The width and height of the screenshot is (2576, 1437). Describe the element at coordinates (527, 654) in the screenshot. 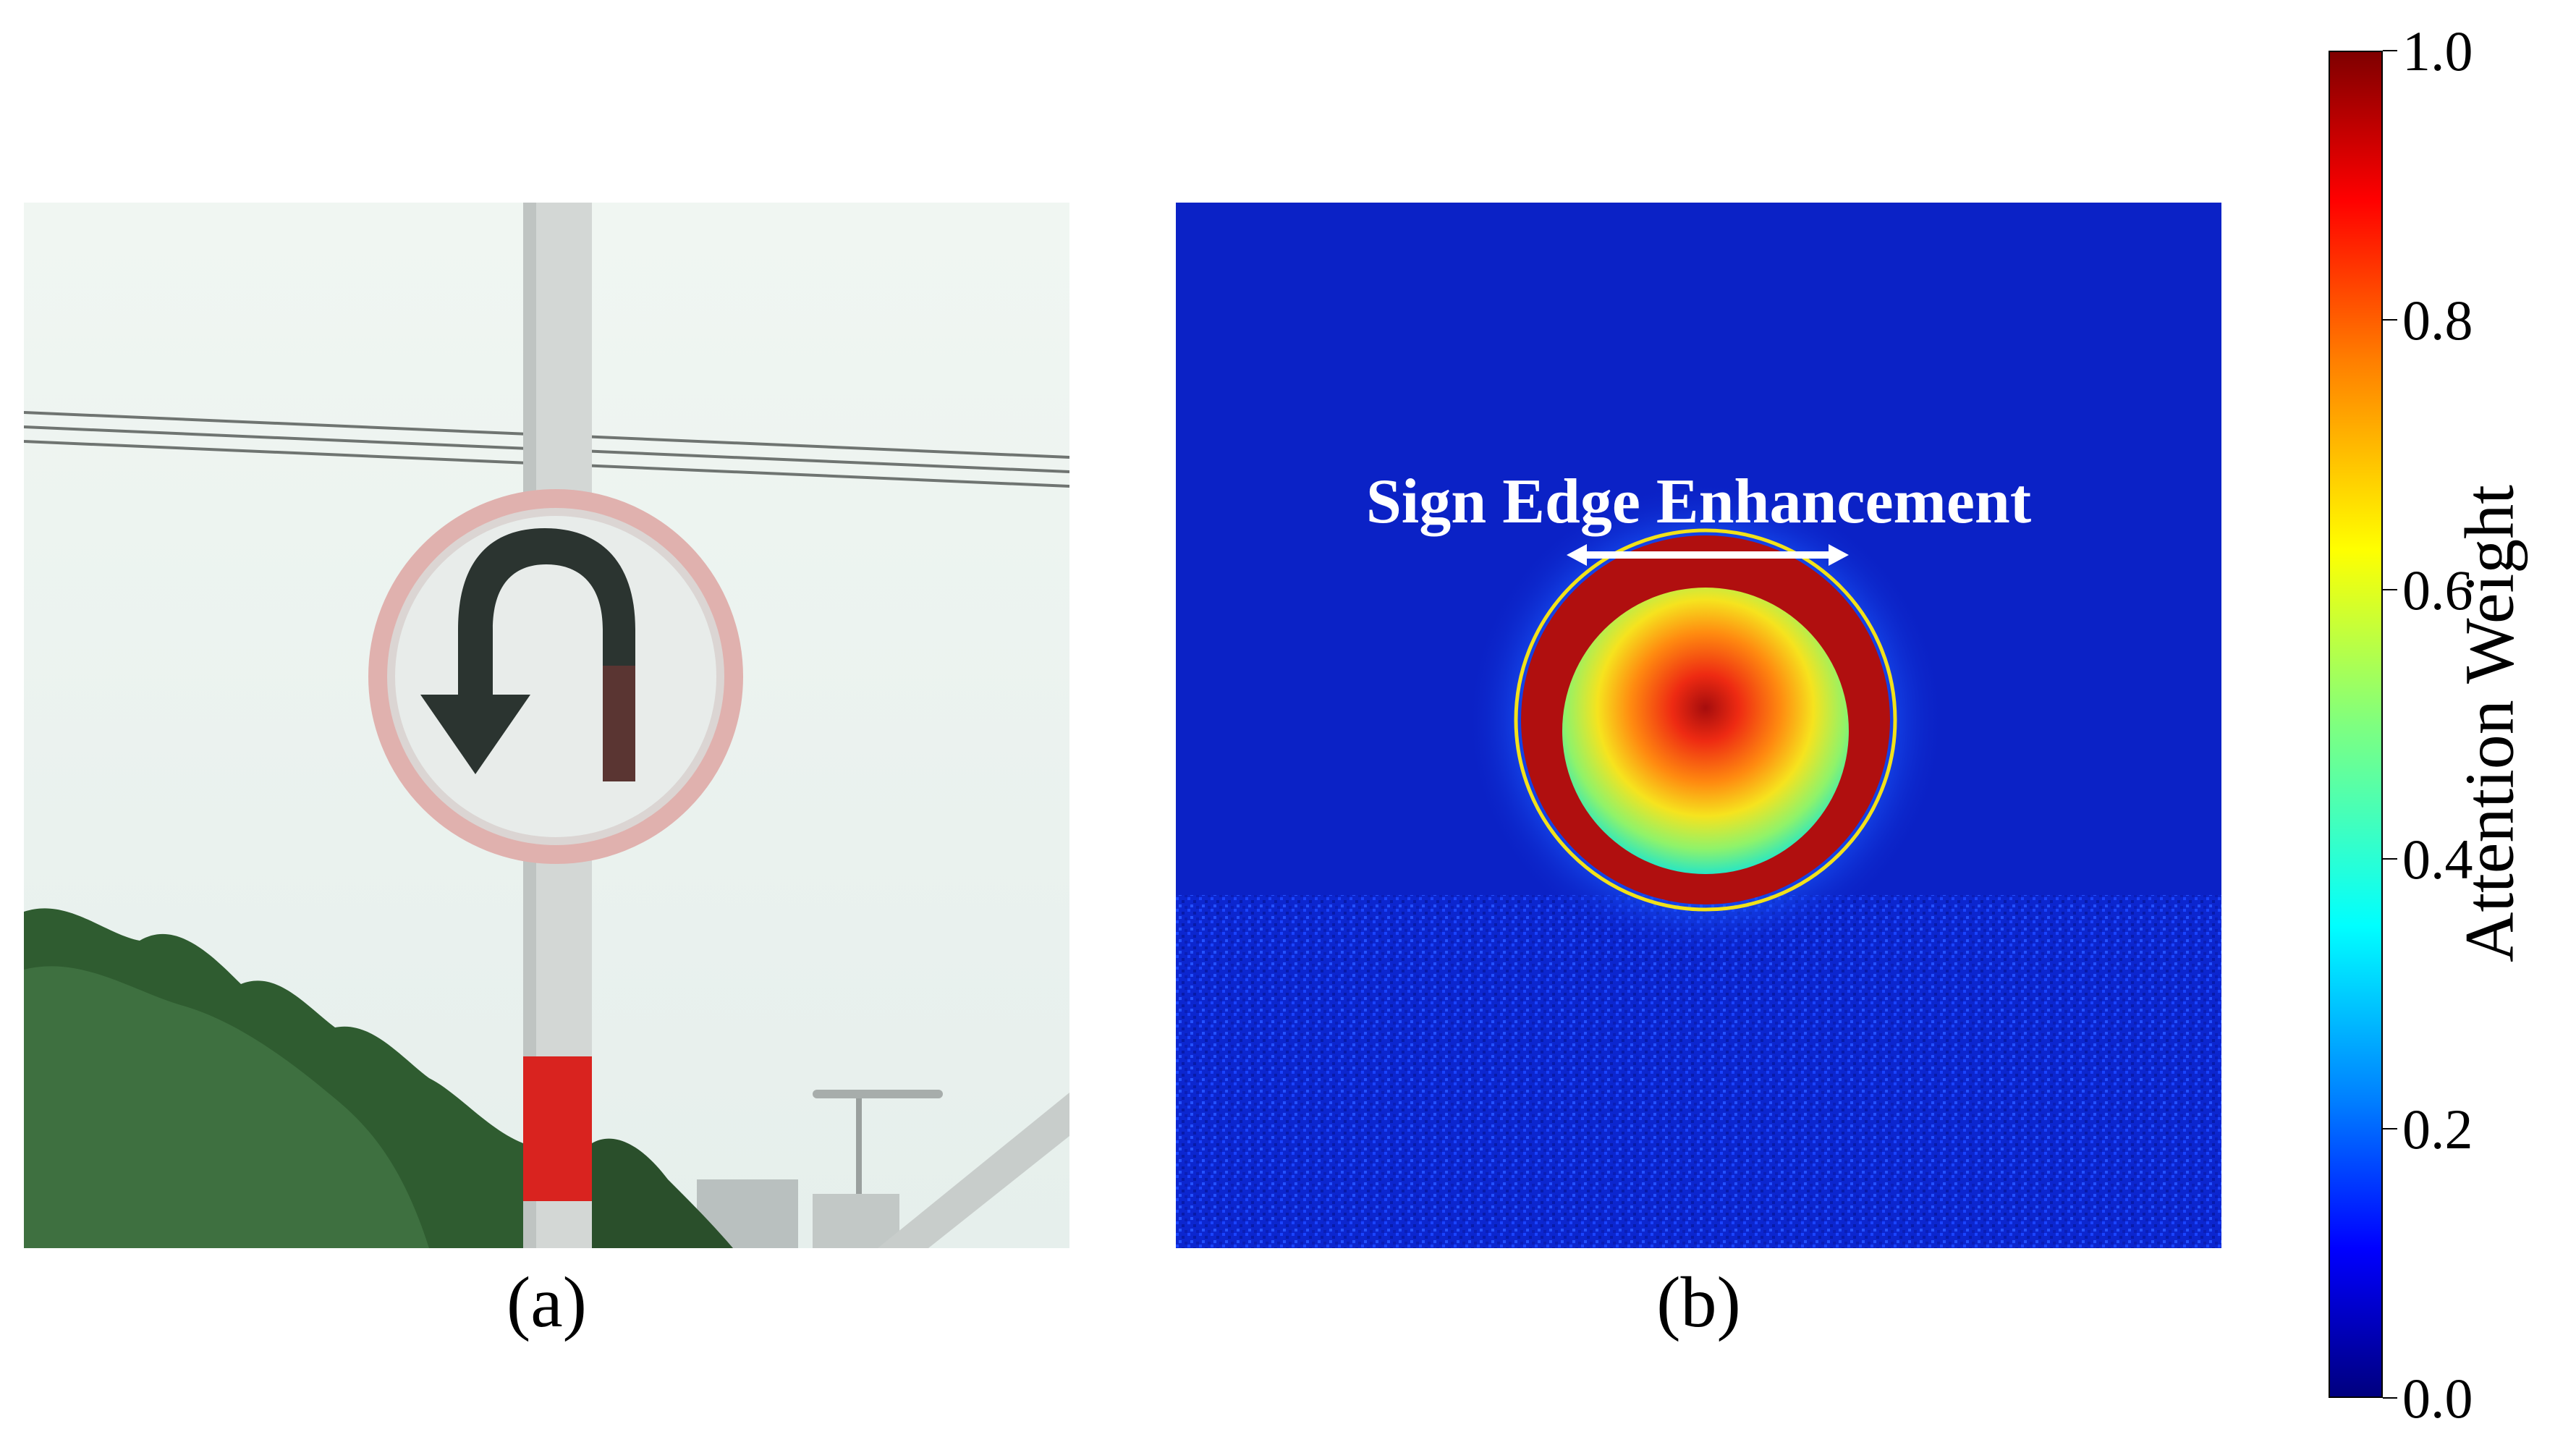

I see `u-turn-arrow` at that location.